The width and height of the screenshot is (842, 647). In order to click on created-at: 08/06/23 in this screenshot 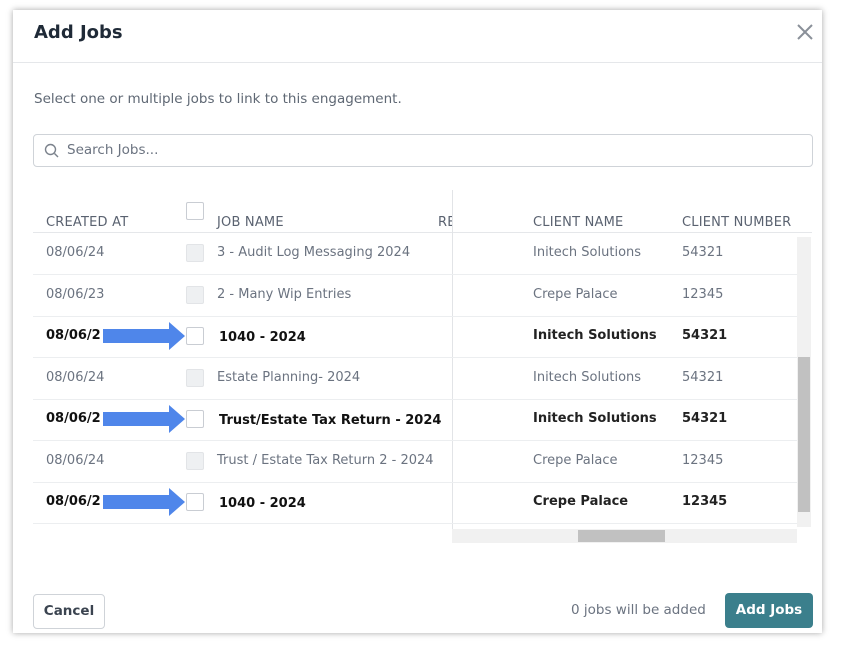, I will do `click(75, 294)`.